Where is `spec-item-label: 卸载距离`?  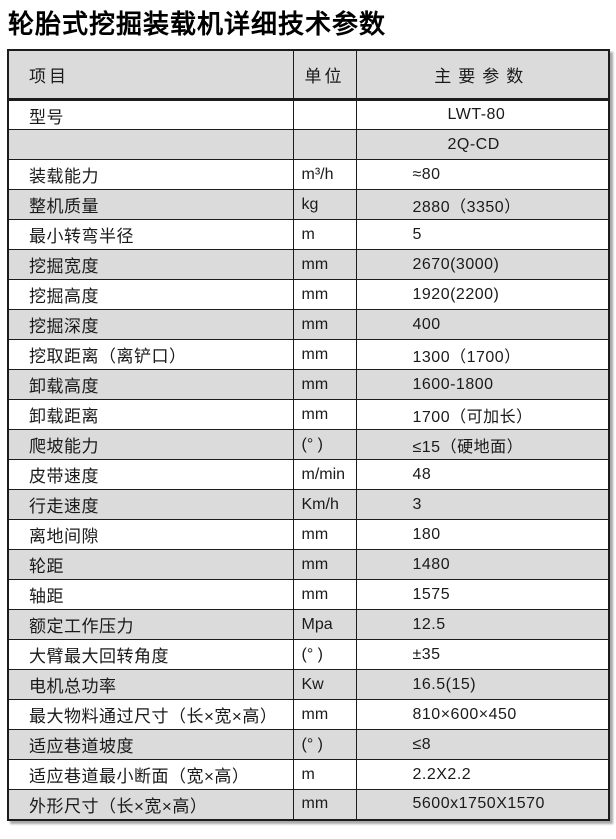
spec-item-label: 卸载距离 is located at coordinates (150, 415).